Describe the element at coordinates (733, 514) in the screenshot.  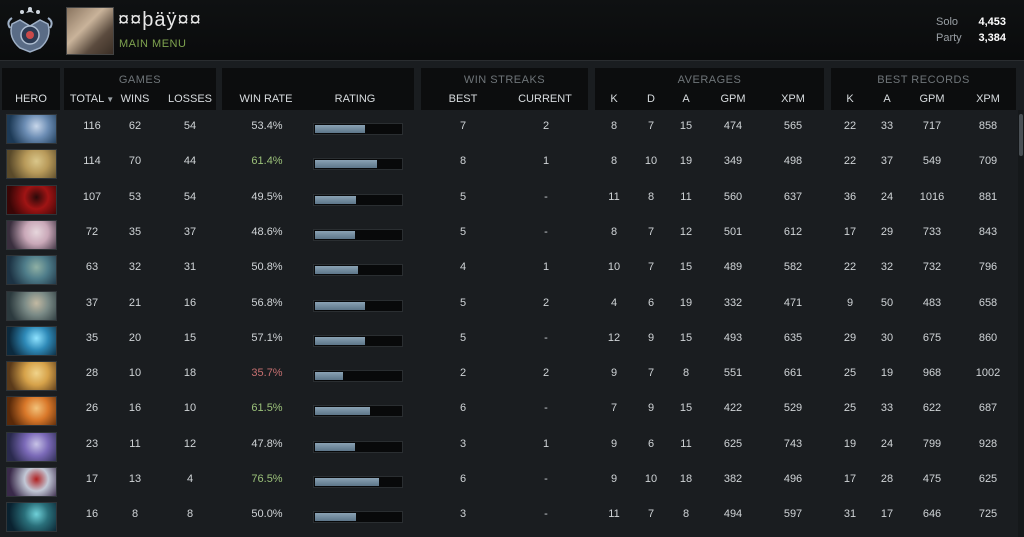
I see `avg-gpm-cell: 494` at that location.